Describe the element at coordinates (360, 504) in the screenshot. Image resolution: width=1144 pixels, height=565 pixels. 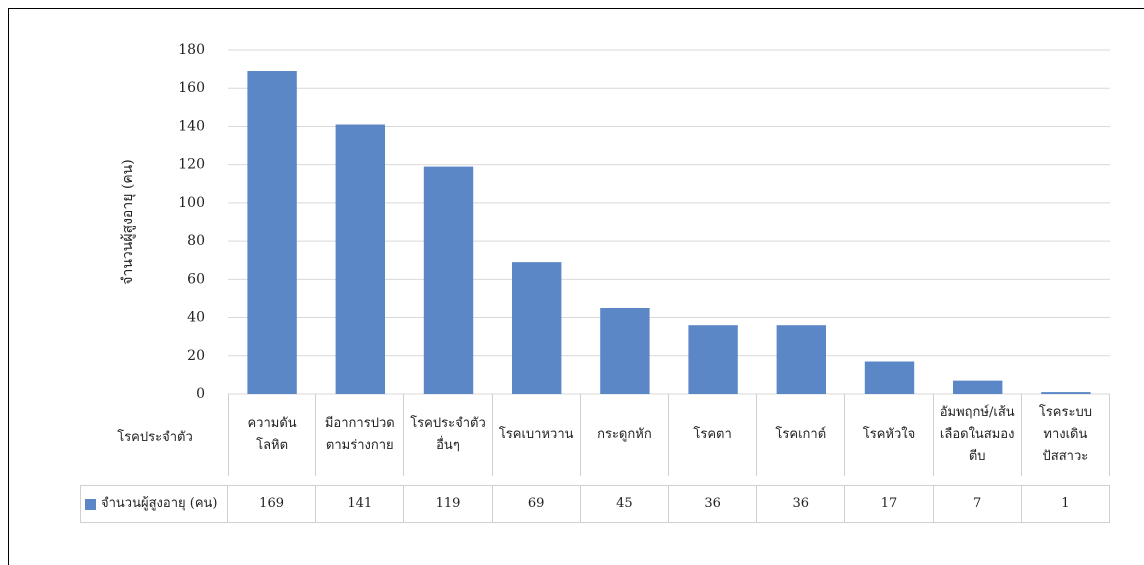
I see `data-table-value: 141` at that location.